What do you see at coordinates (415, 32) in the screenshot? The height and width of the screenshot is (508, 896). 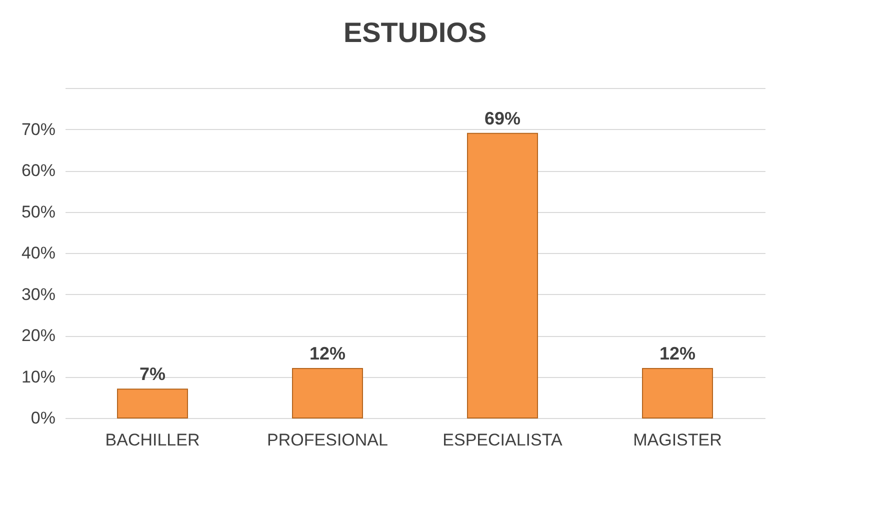 I see `chart-title: ESTUDIOS` at bounding box center [415, 32].